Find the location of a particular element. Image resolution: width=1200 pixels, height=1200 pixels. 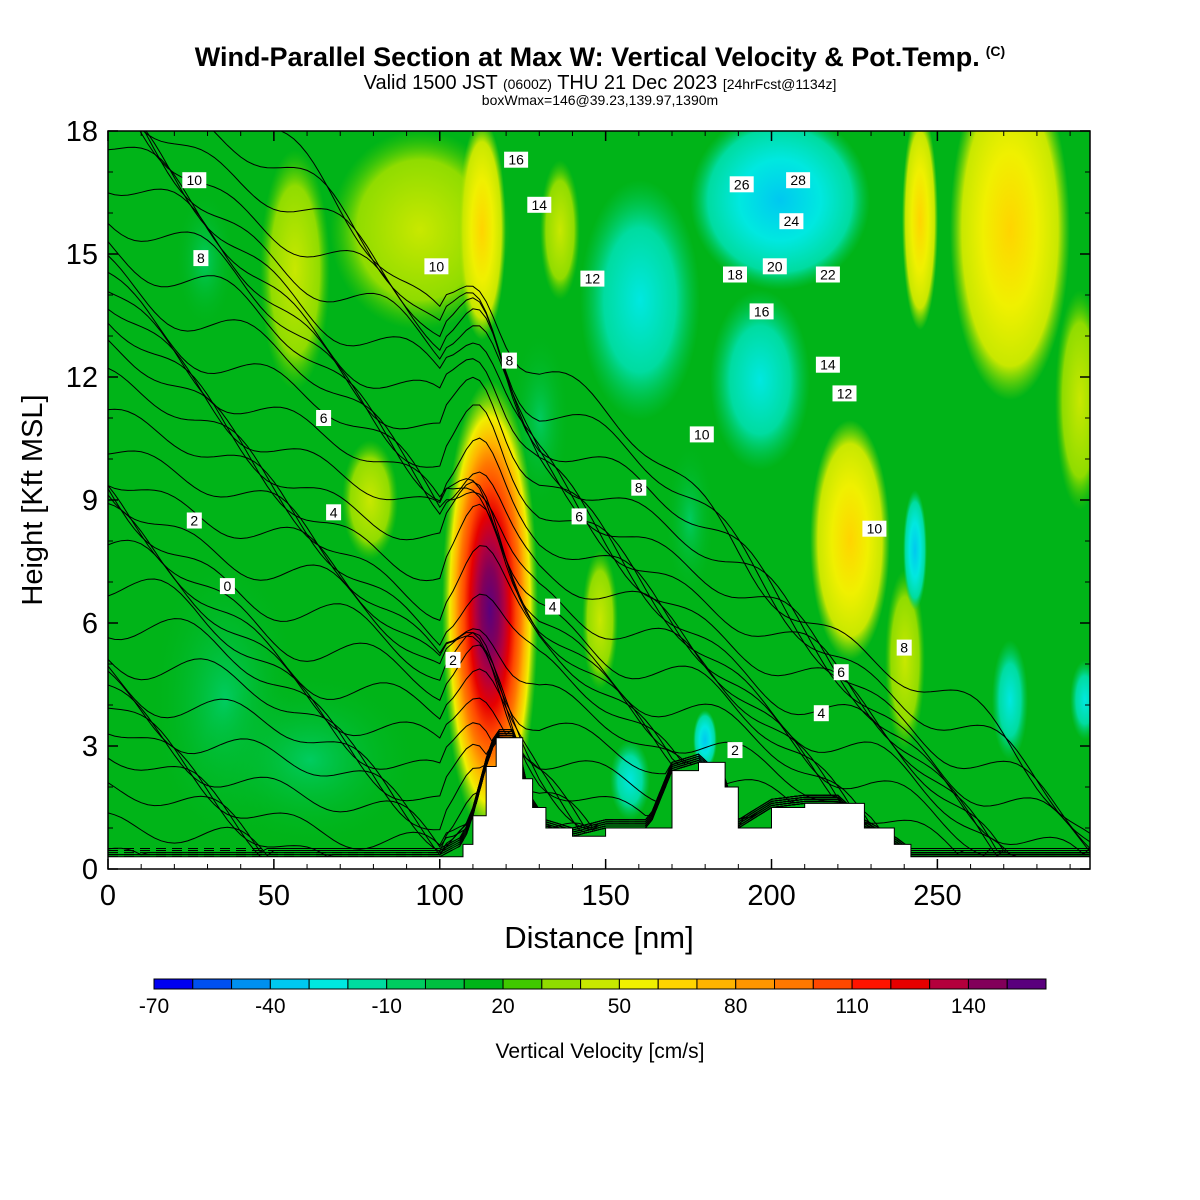

svg-text: 10 is located at coordinates (702, 434).